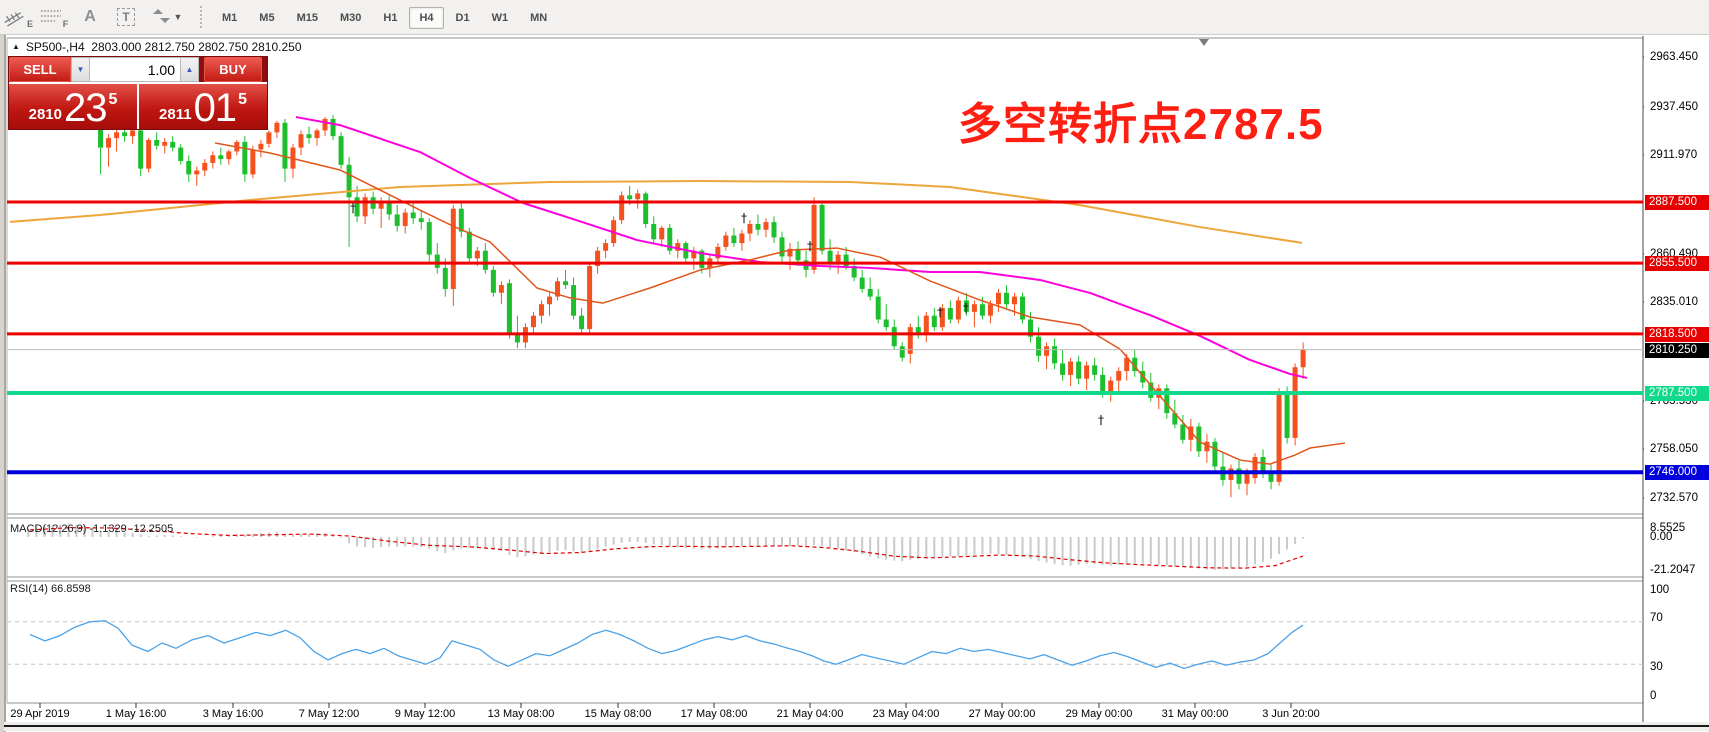 The image size is (1709, 732). Describe the element at coordinates (80, 69) in the screenshot. I see `volume-decrease-button: ▼` at that location.